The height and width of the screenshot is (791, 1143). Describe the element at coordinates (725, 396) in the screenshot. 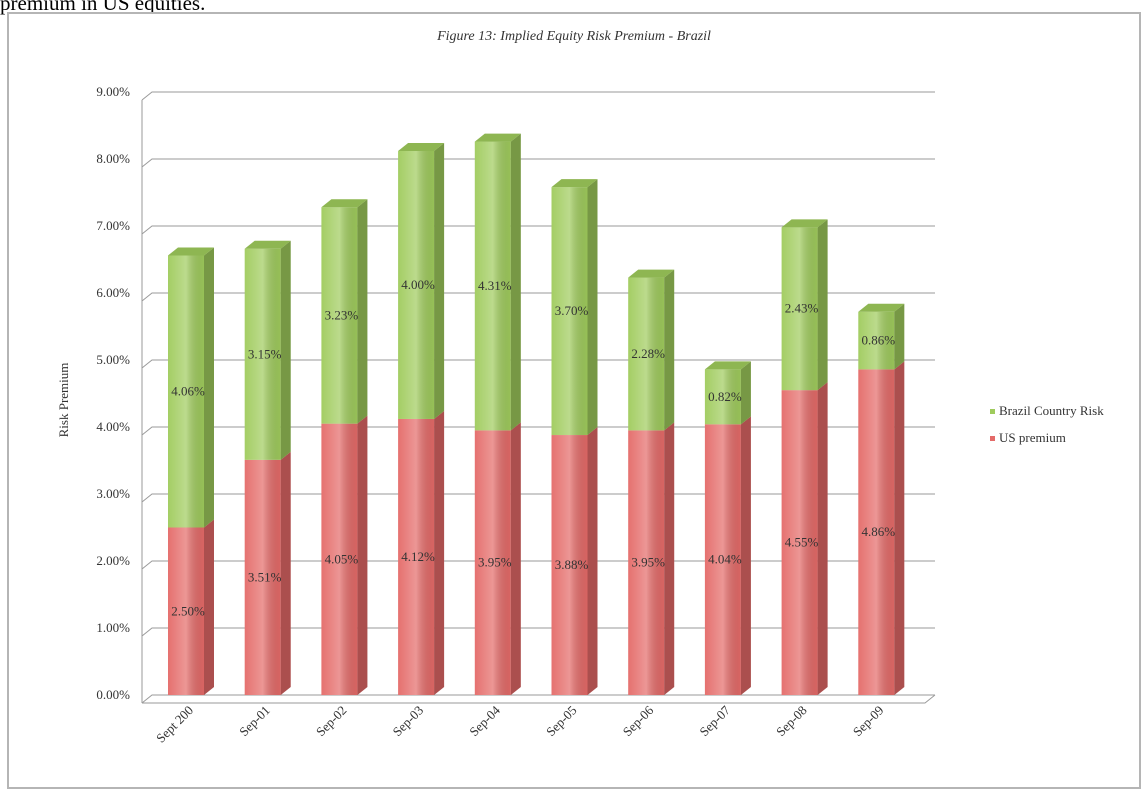

I see `data-label: 0.82%` at that location.